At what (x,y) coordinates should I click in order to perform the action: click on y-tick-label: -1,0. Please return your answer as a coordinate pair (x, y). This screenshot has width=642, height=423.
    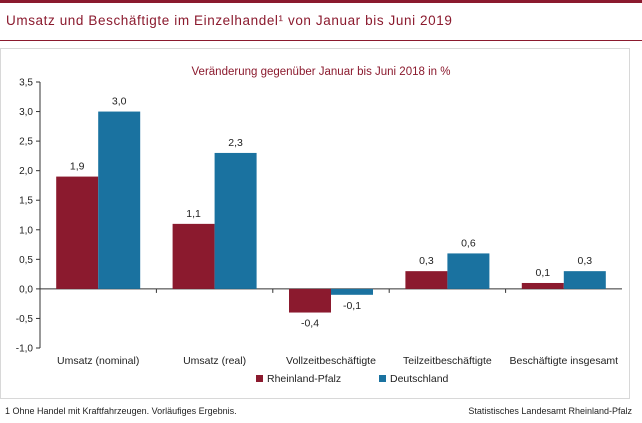
    Looking at the image, I should click on (25, 349).